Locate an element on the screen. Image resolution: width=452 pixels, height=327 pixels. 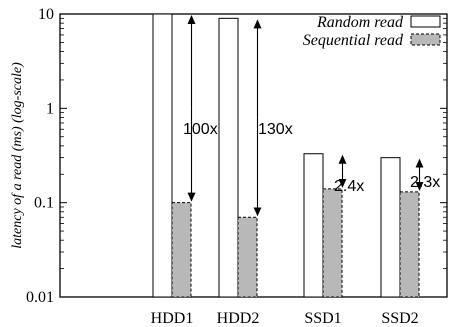
x-tick-label: SSD2 is located at coordinates (399, 318).